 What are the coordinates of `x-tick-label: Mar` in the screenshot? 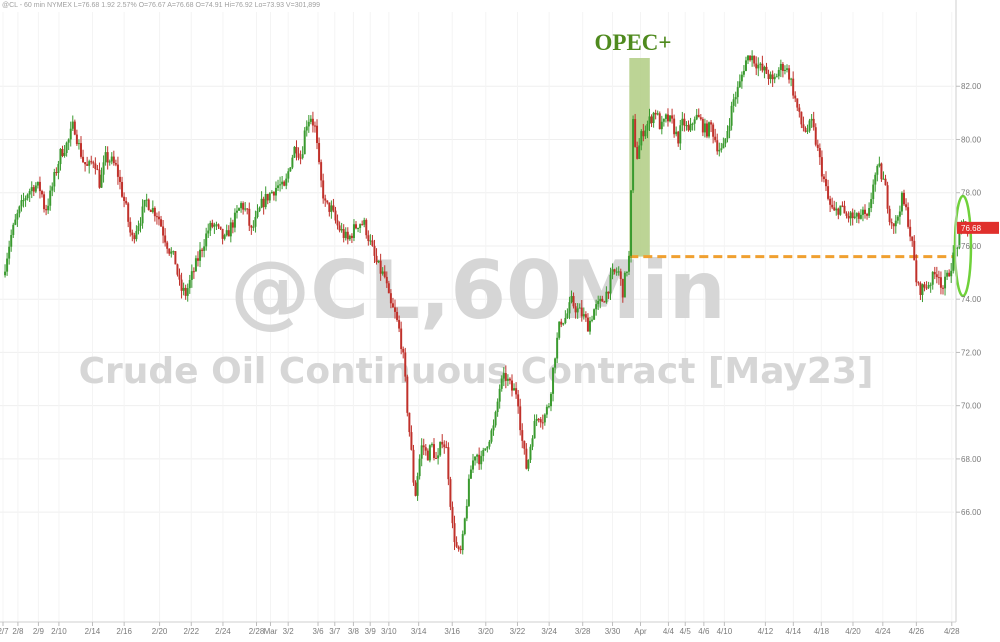 It's located at (271, 631).